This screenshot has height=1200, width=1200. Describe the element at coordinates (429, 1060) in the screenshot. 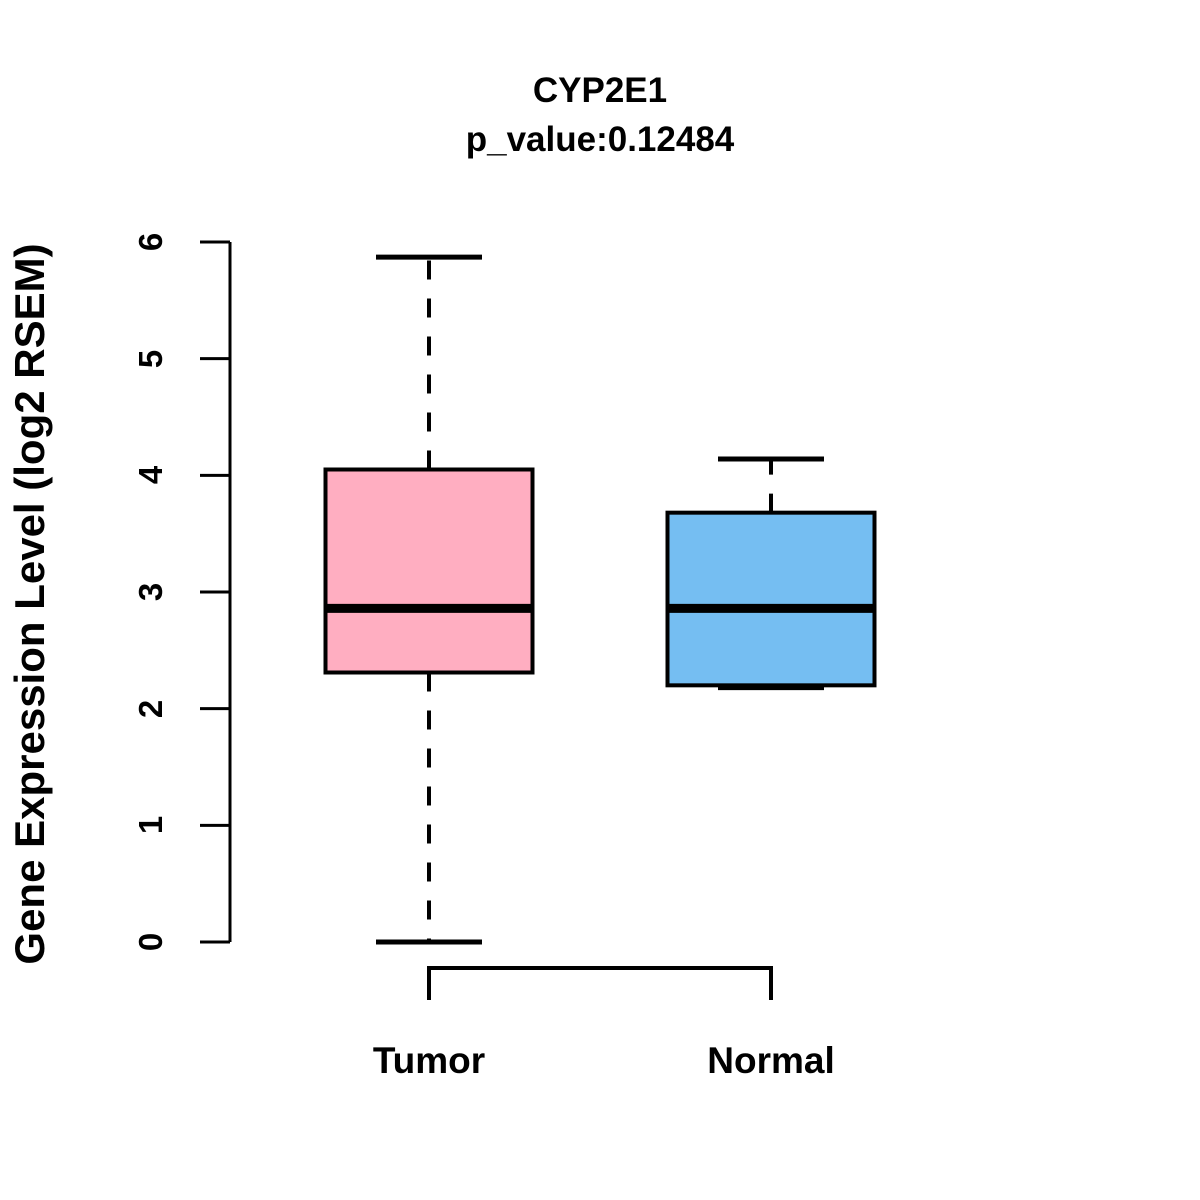

I see `category-label-tumor: Tumor` at that location.